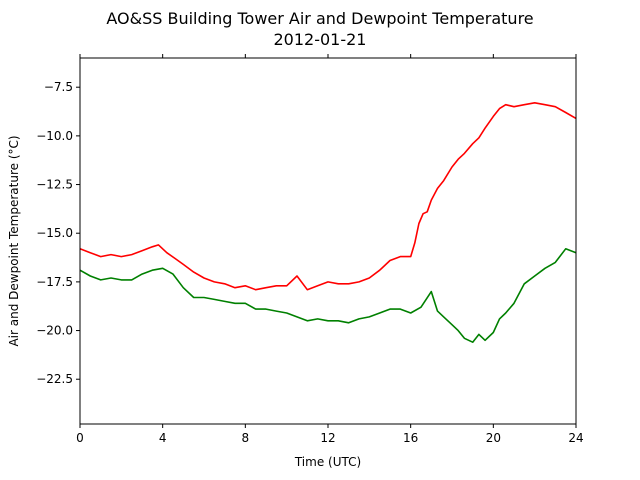 This screenshot has height=480, width=640. Describe the element at coordinates (14, 240) in the screenshot. I see `y-axis-label: Air and Dewpoint Temperature (°C)` at that location.